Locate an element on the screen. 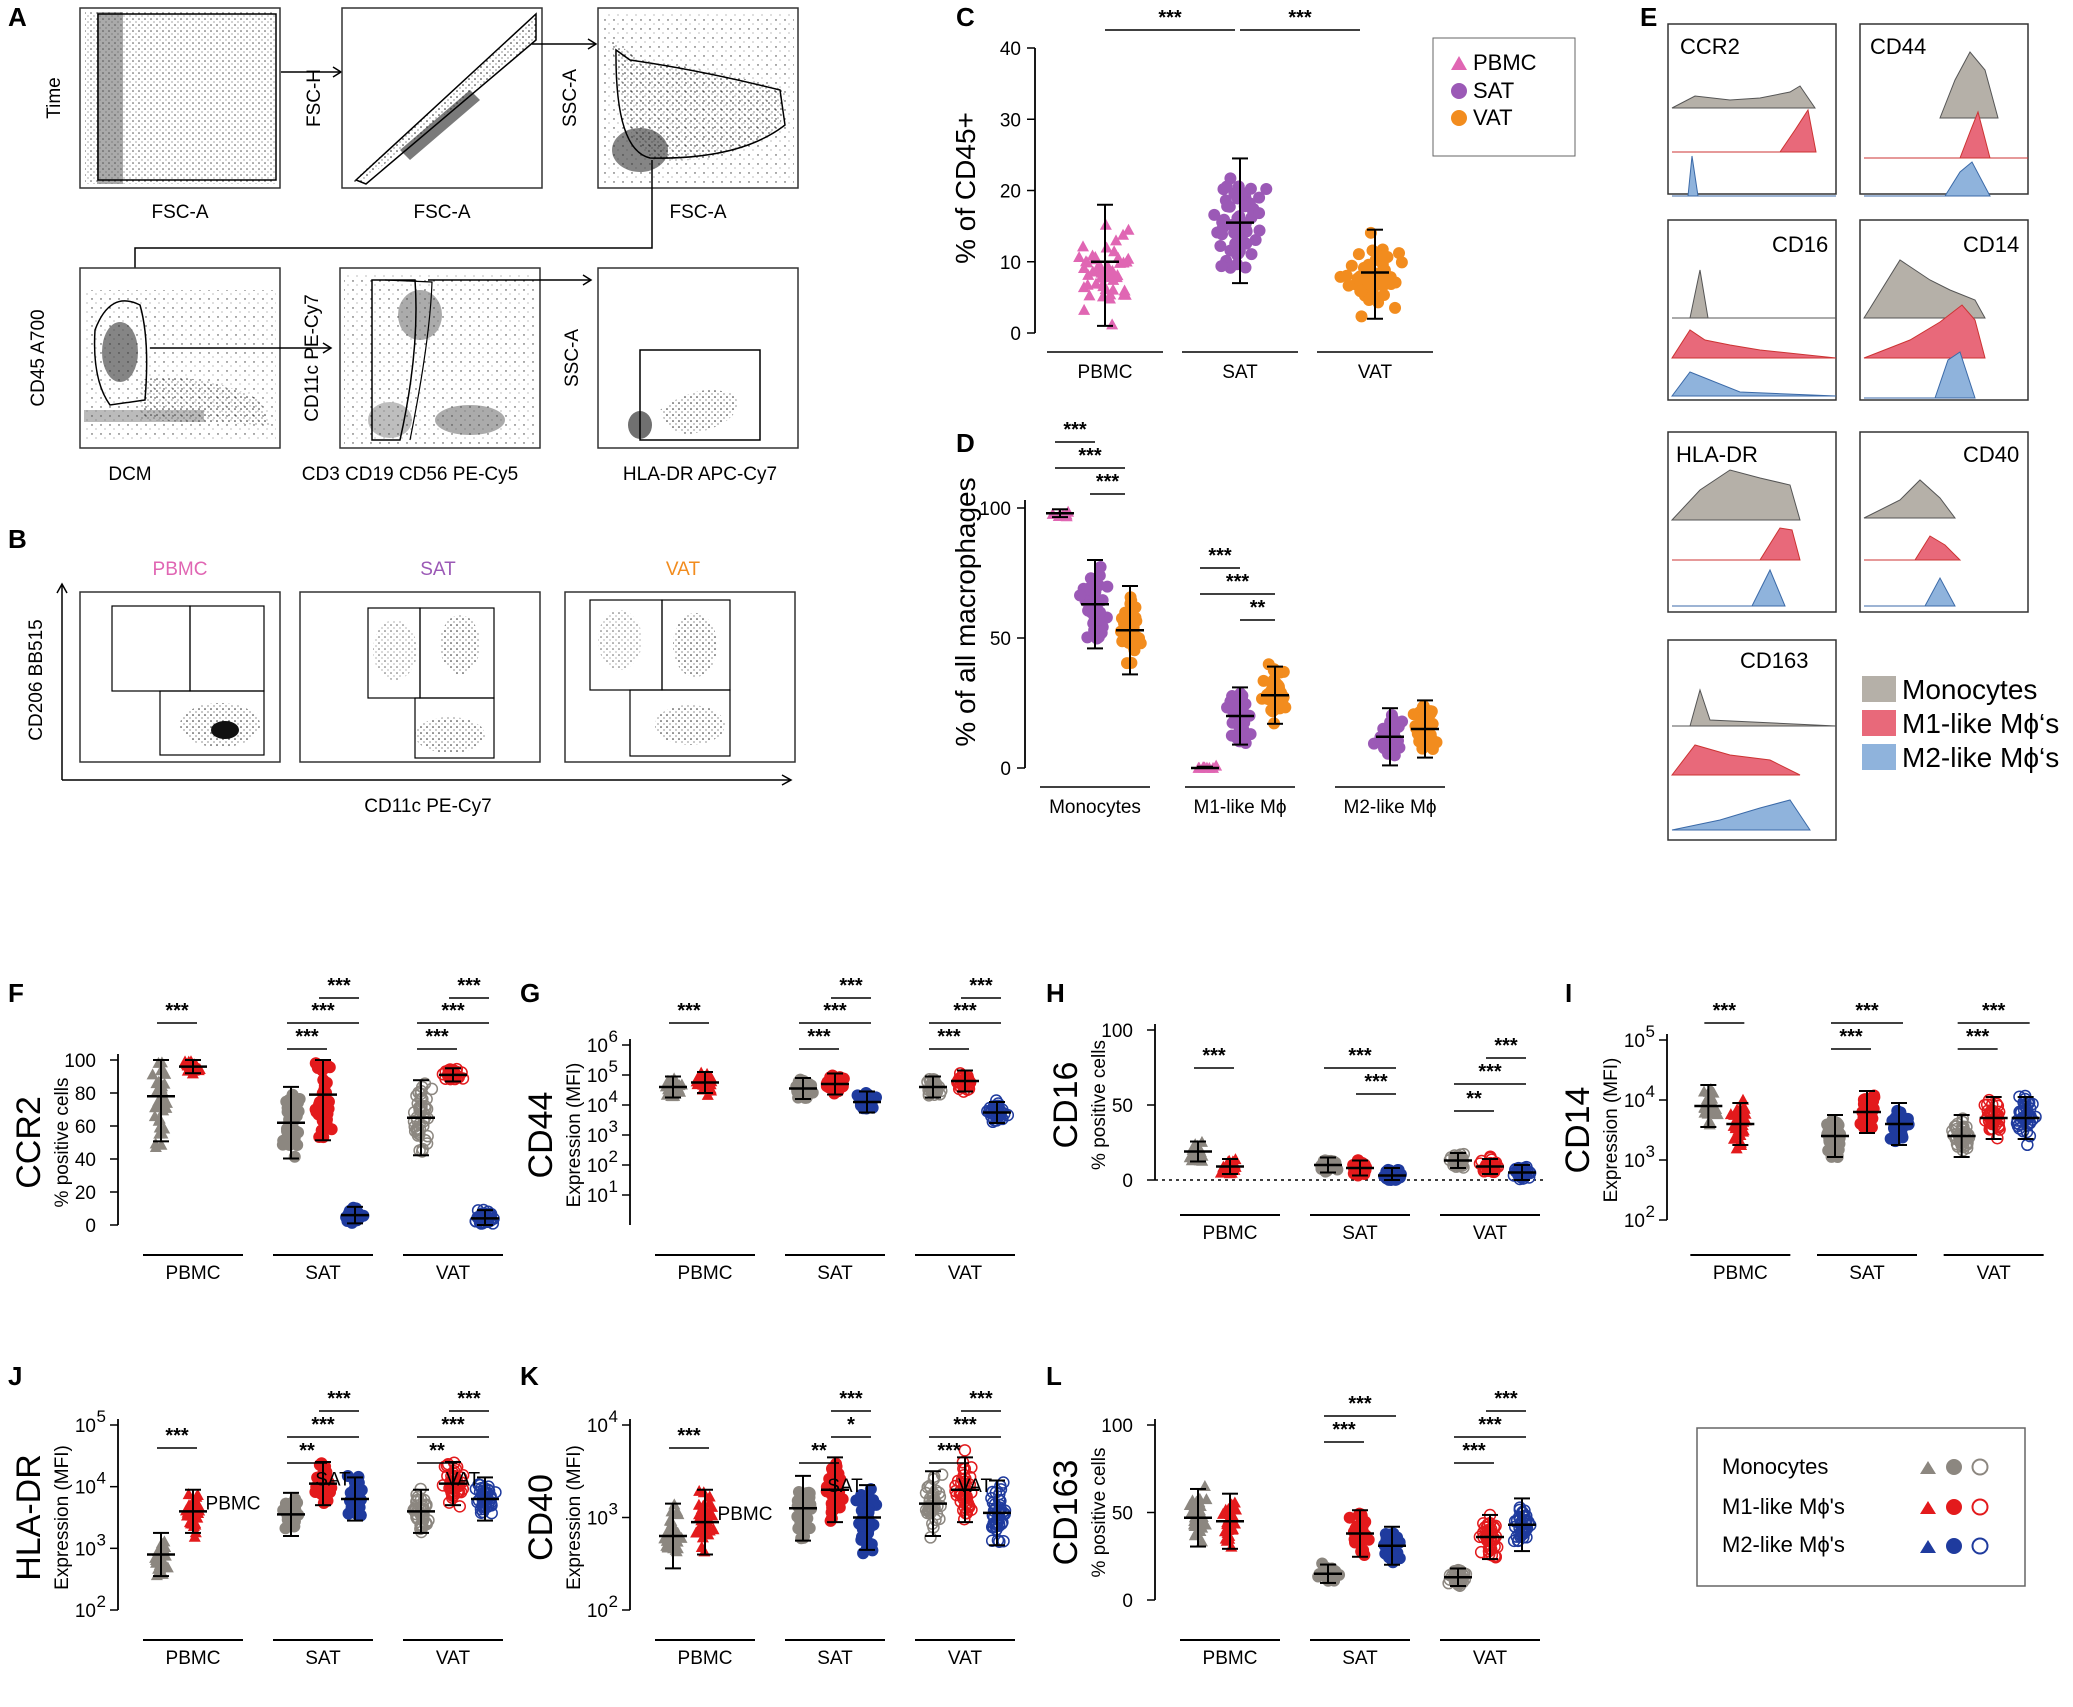 The height and width of the screenshot is (1707, 2073). panel-g-ytick-label-1: 10 is located at coordinates (597, 1166).